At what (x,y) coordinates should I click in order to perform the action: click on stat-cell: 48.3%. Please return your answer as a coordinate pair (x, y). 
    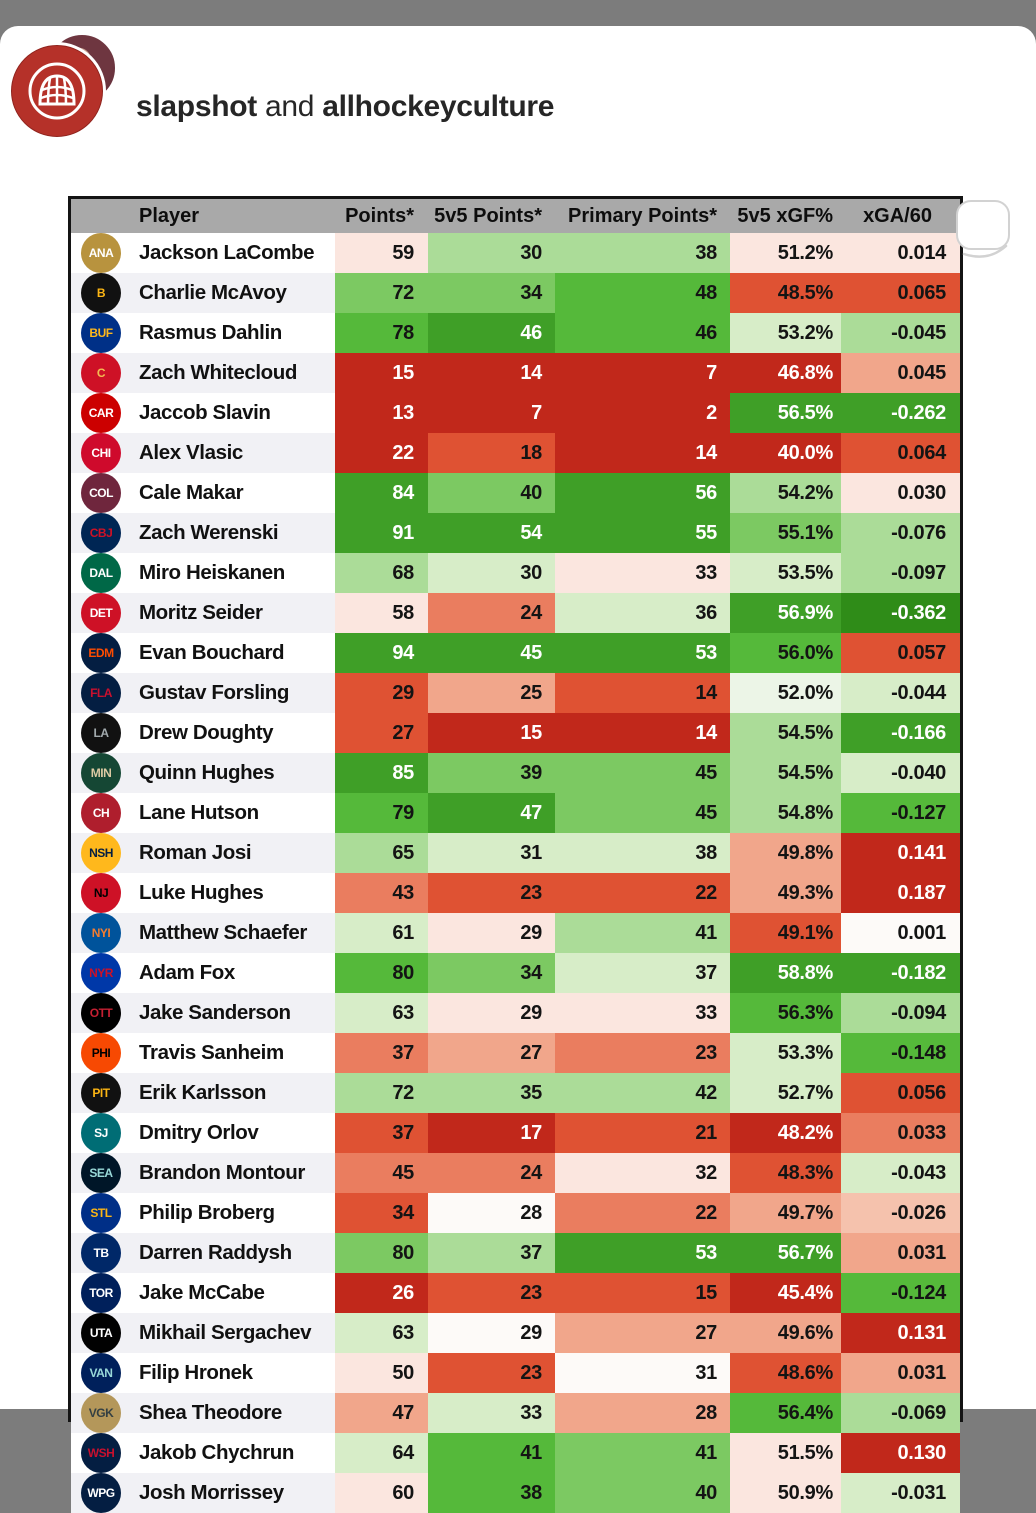
    Looking at the image, I should click on (785, 1173).